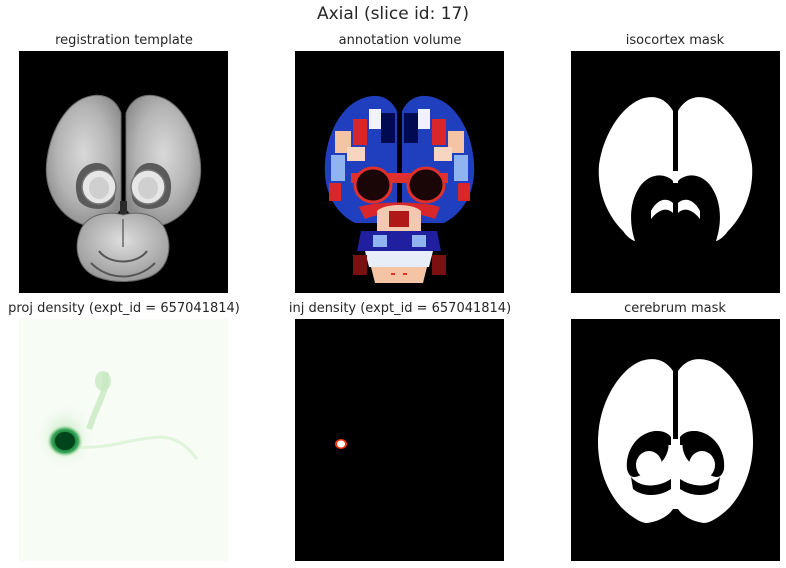  Describe the element at coordinates (123, 172) in the screenshot. I see `registration-template-image` at that location.